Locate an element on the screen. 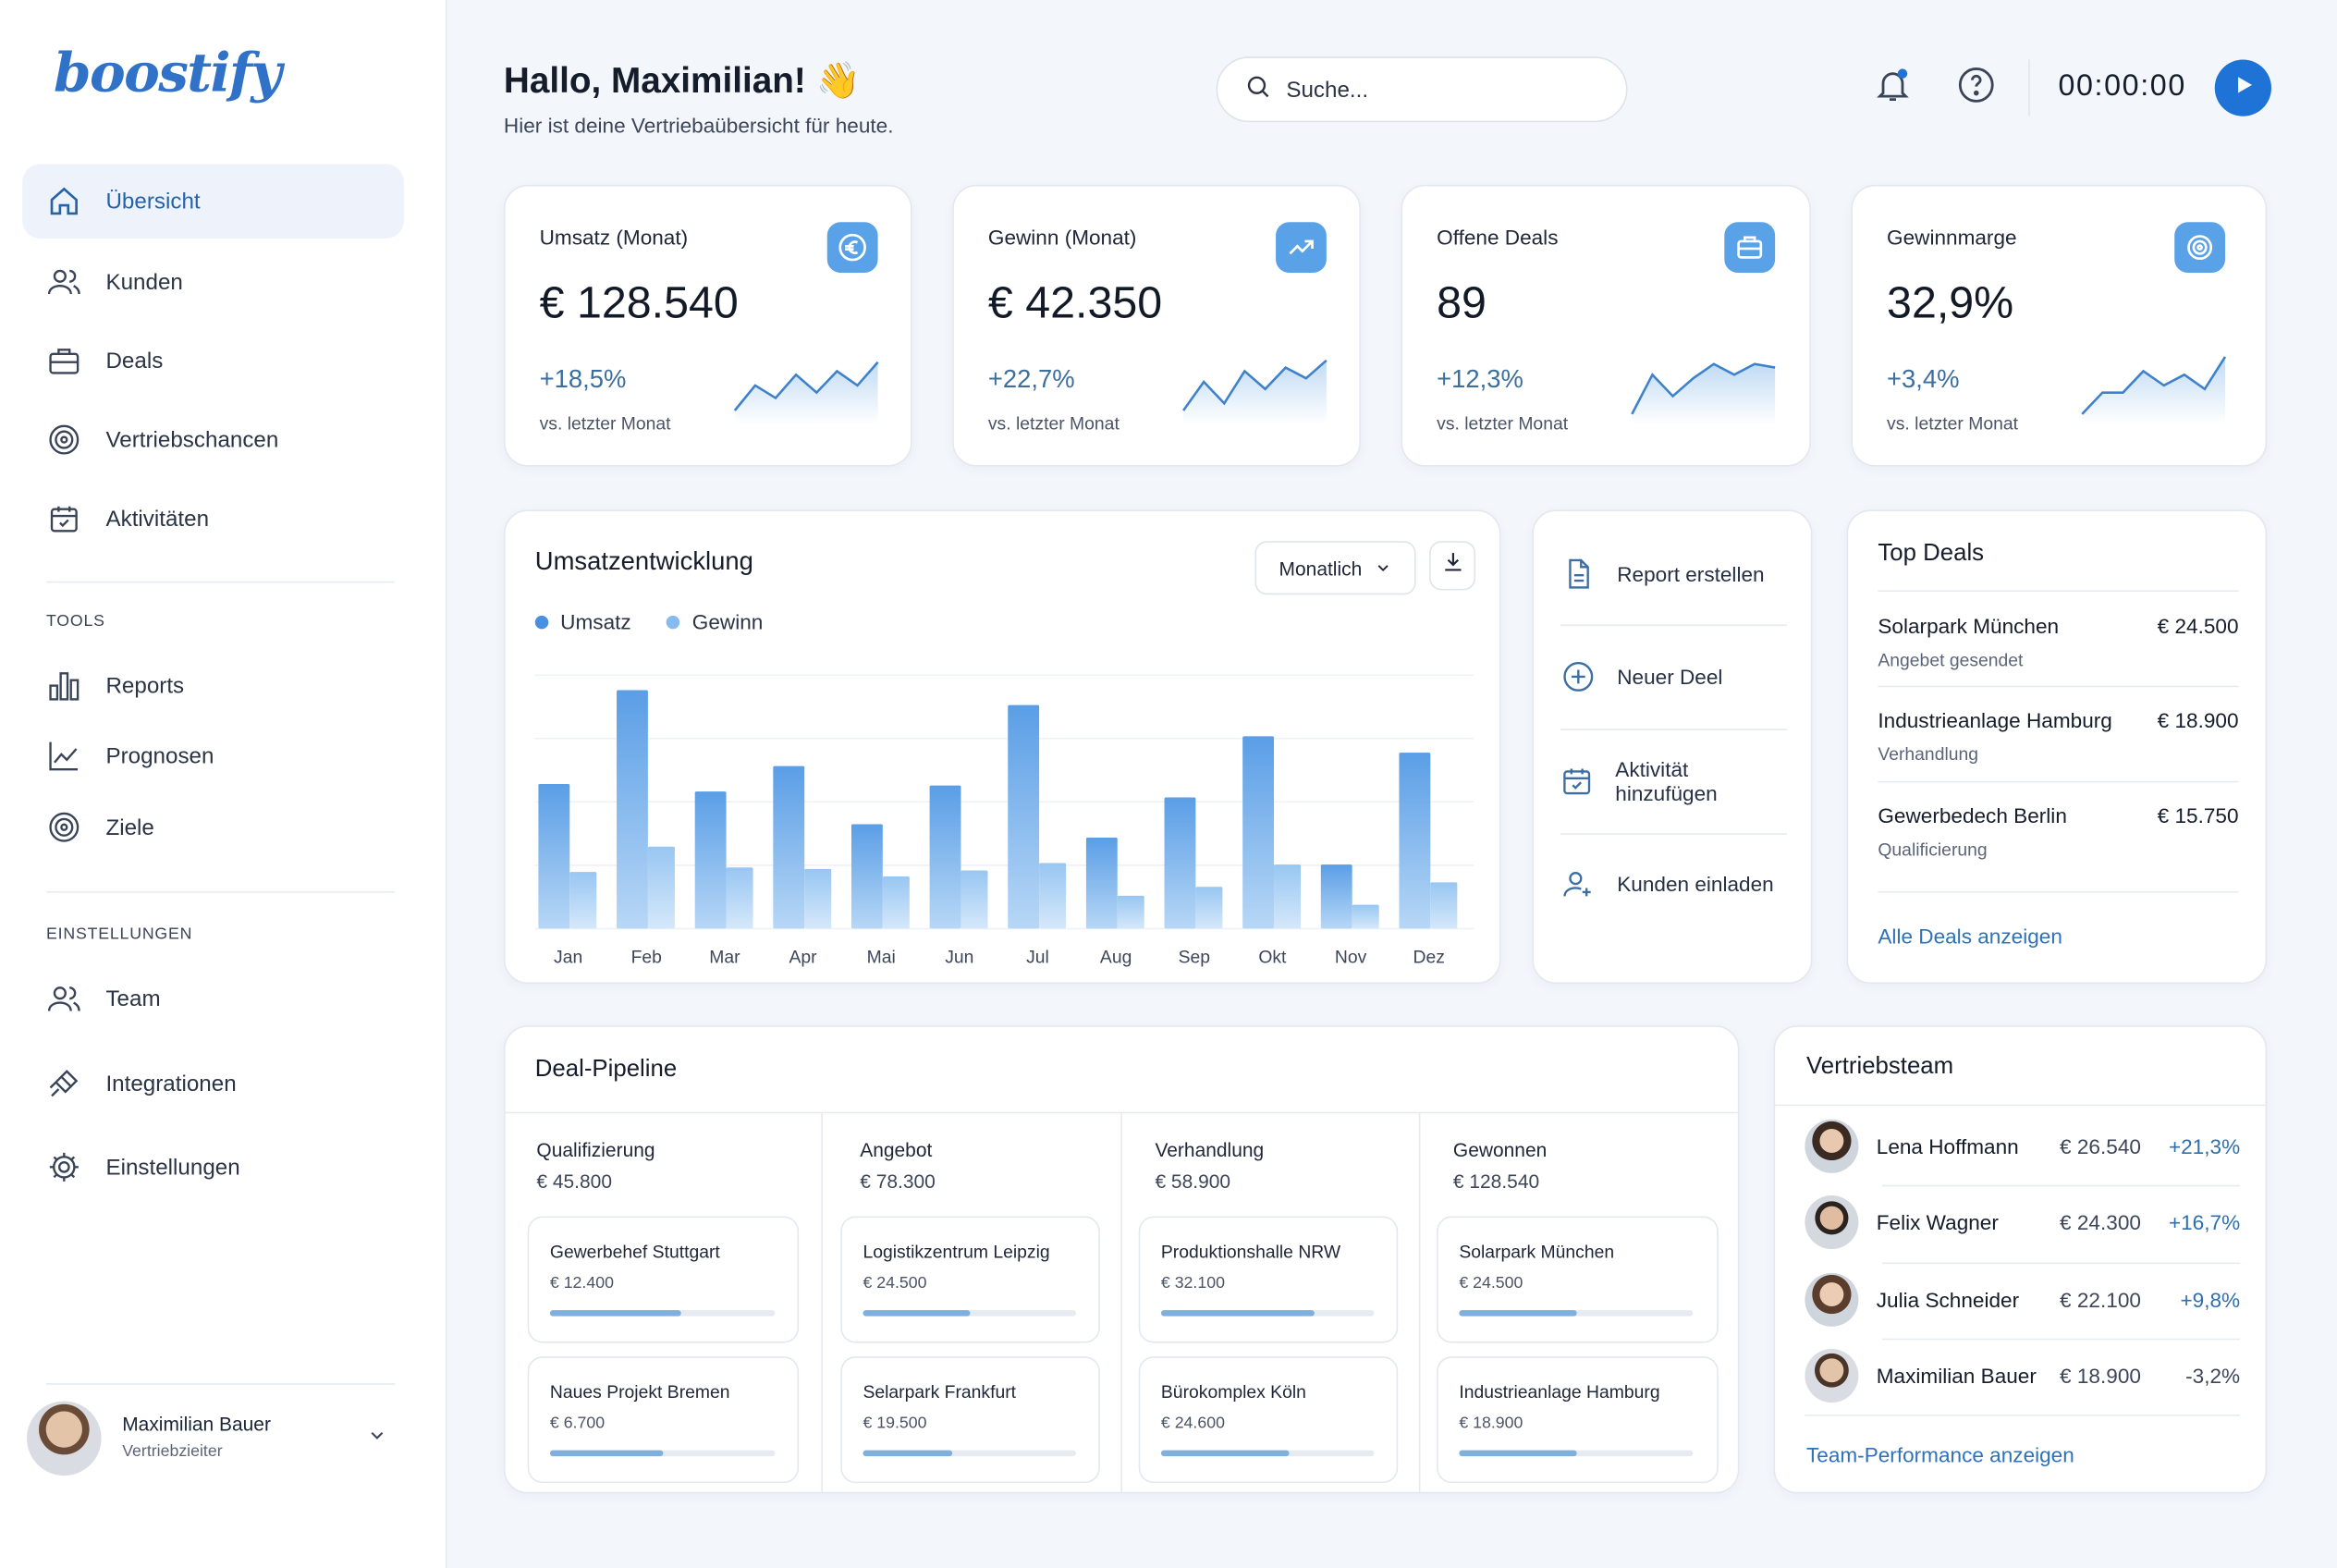 The image size is (2337, 1568). sidebar-item-kunden: Kunden is located at coordinates (213, 281).